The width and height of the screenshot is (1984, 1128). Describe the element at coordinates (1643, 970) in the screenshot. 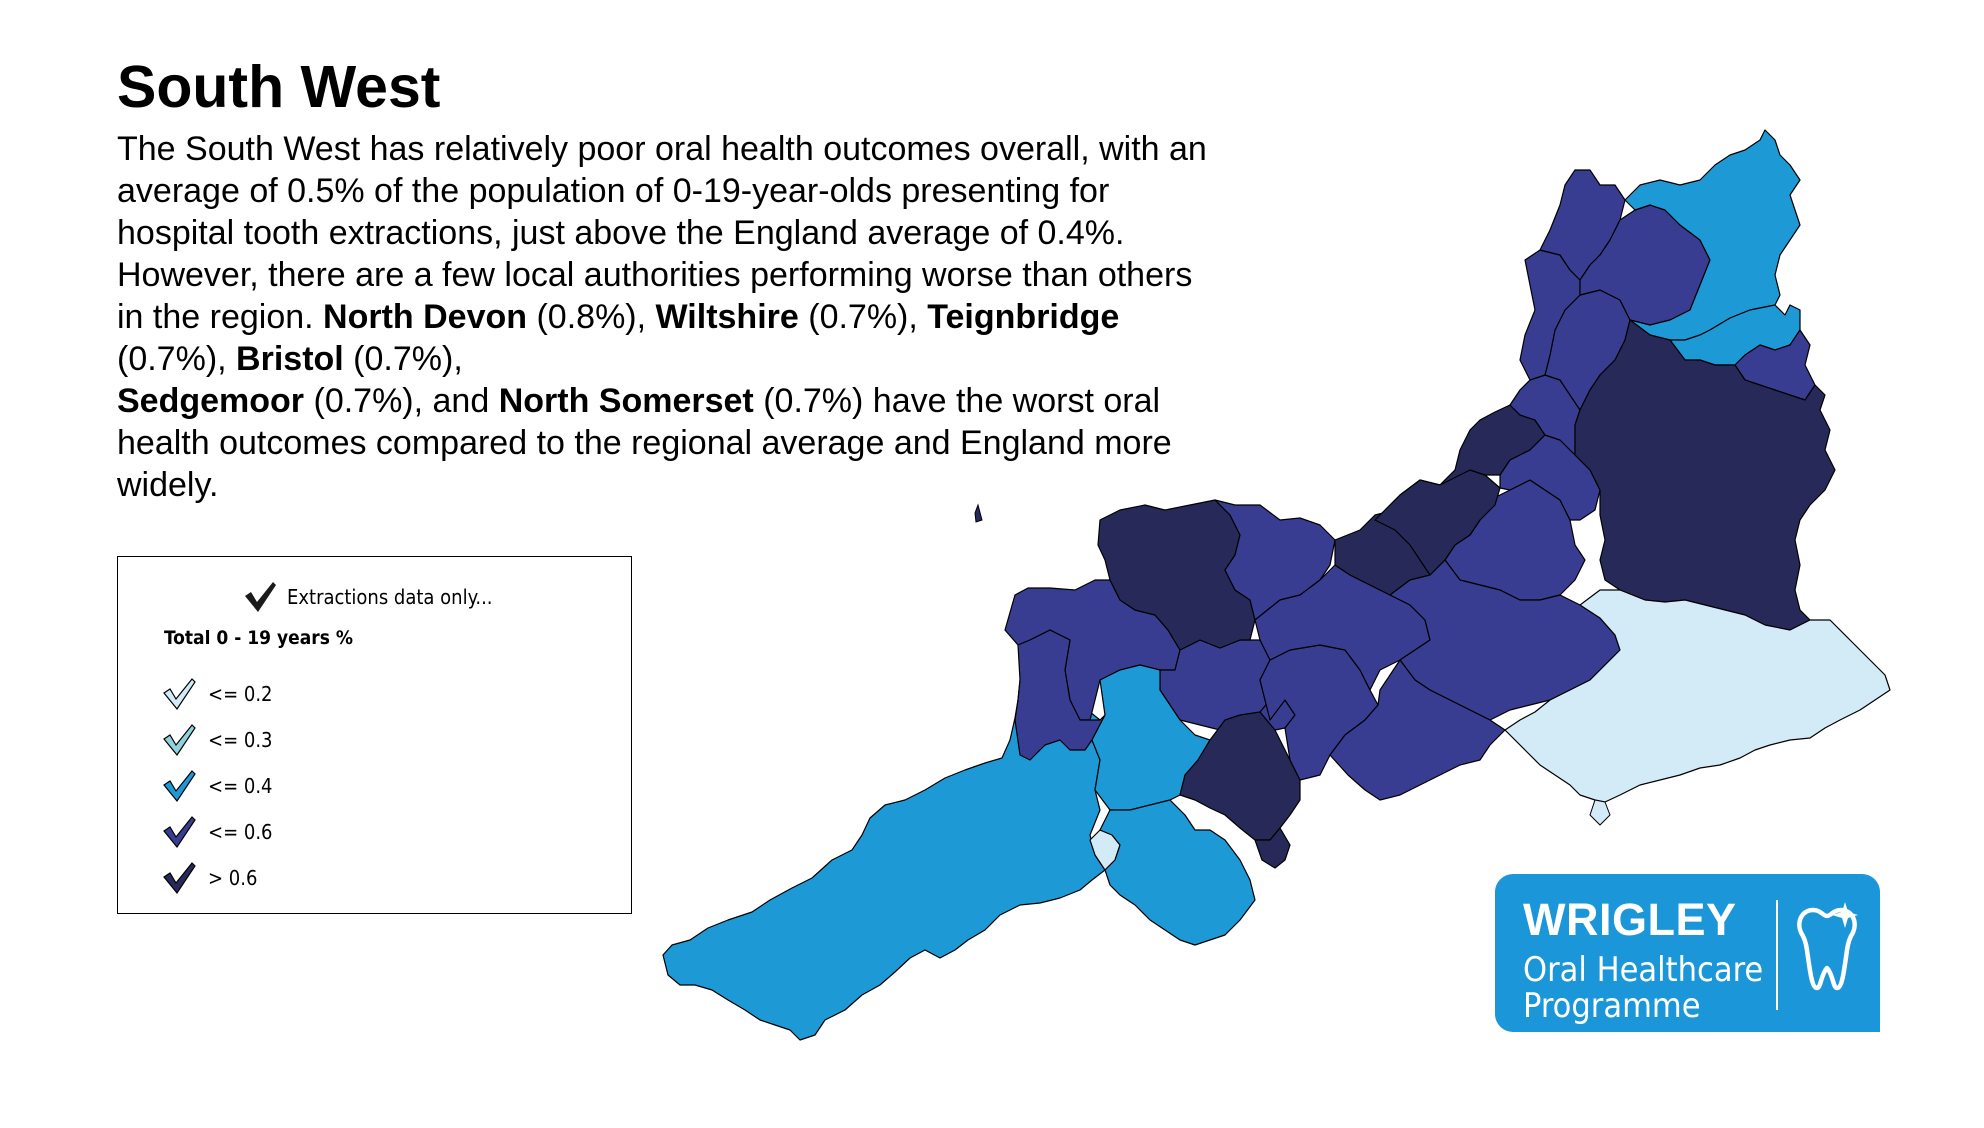

I see `logo-line-1: Oral Healthcare` at that location.